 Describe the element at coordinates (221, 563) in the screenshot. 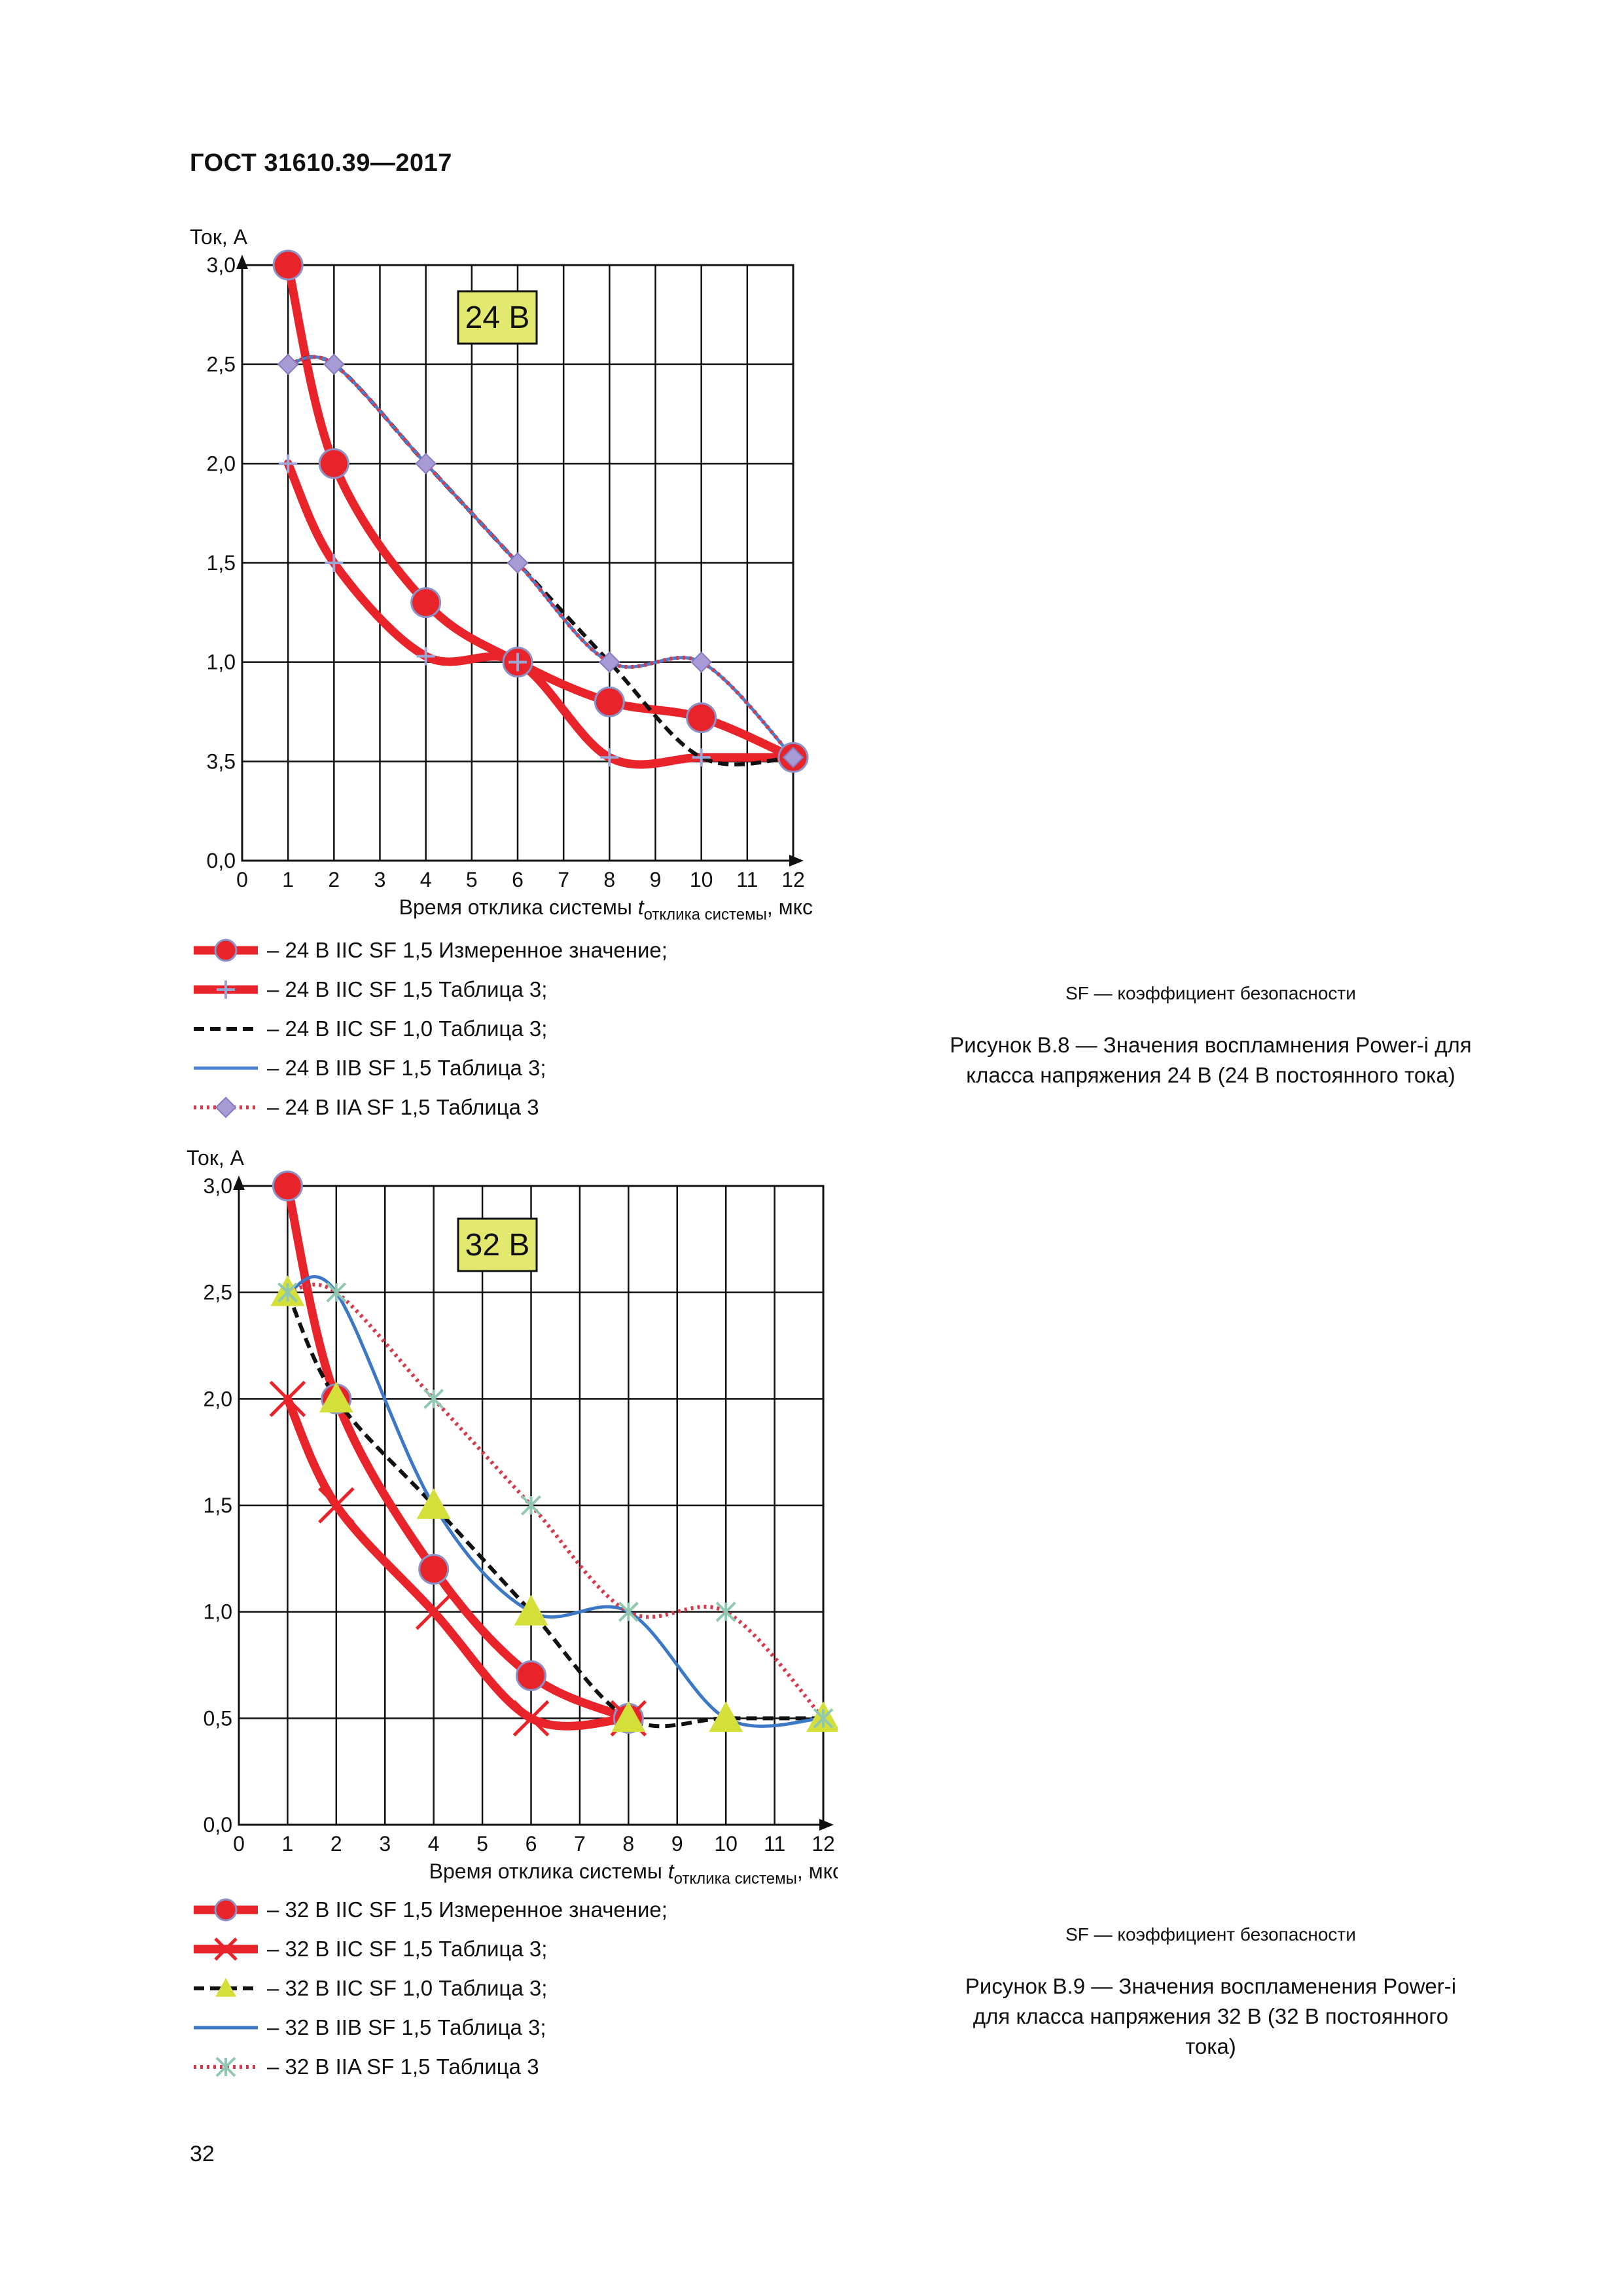

I see `y-tick-label: 1,5` at that location.